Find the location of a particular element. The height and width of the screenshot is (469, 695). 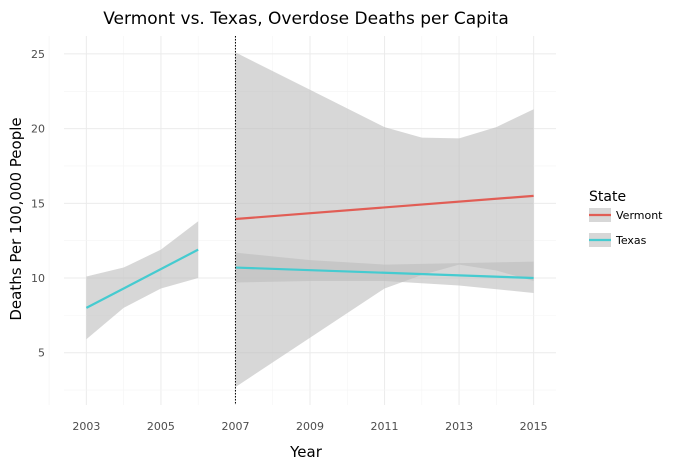

y-tick-label: 25 is located at coordinates (38, 54).